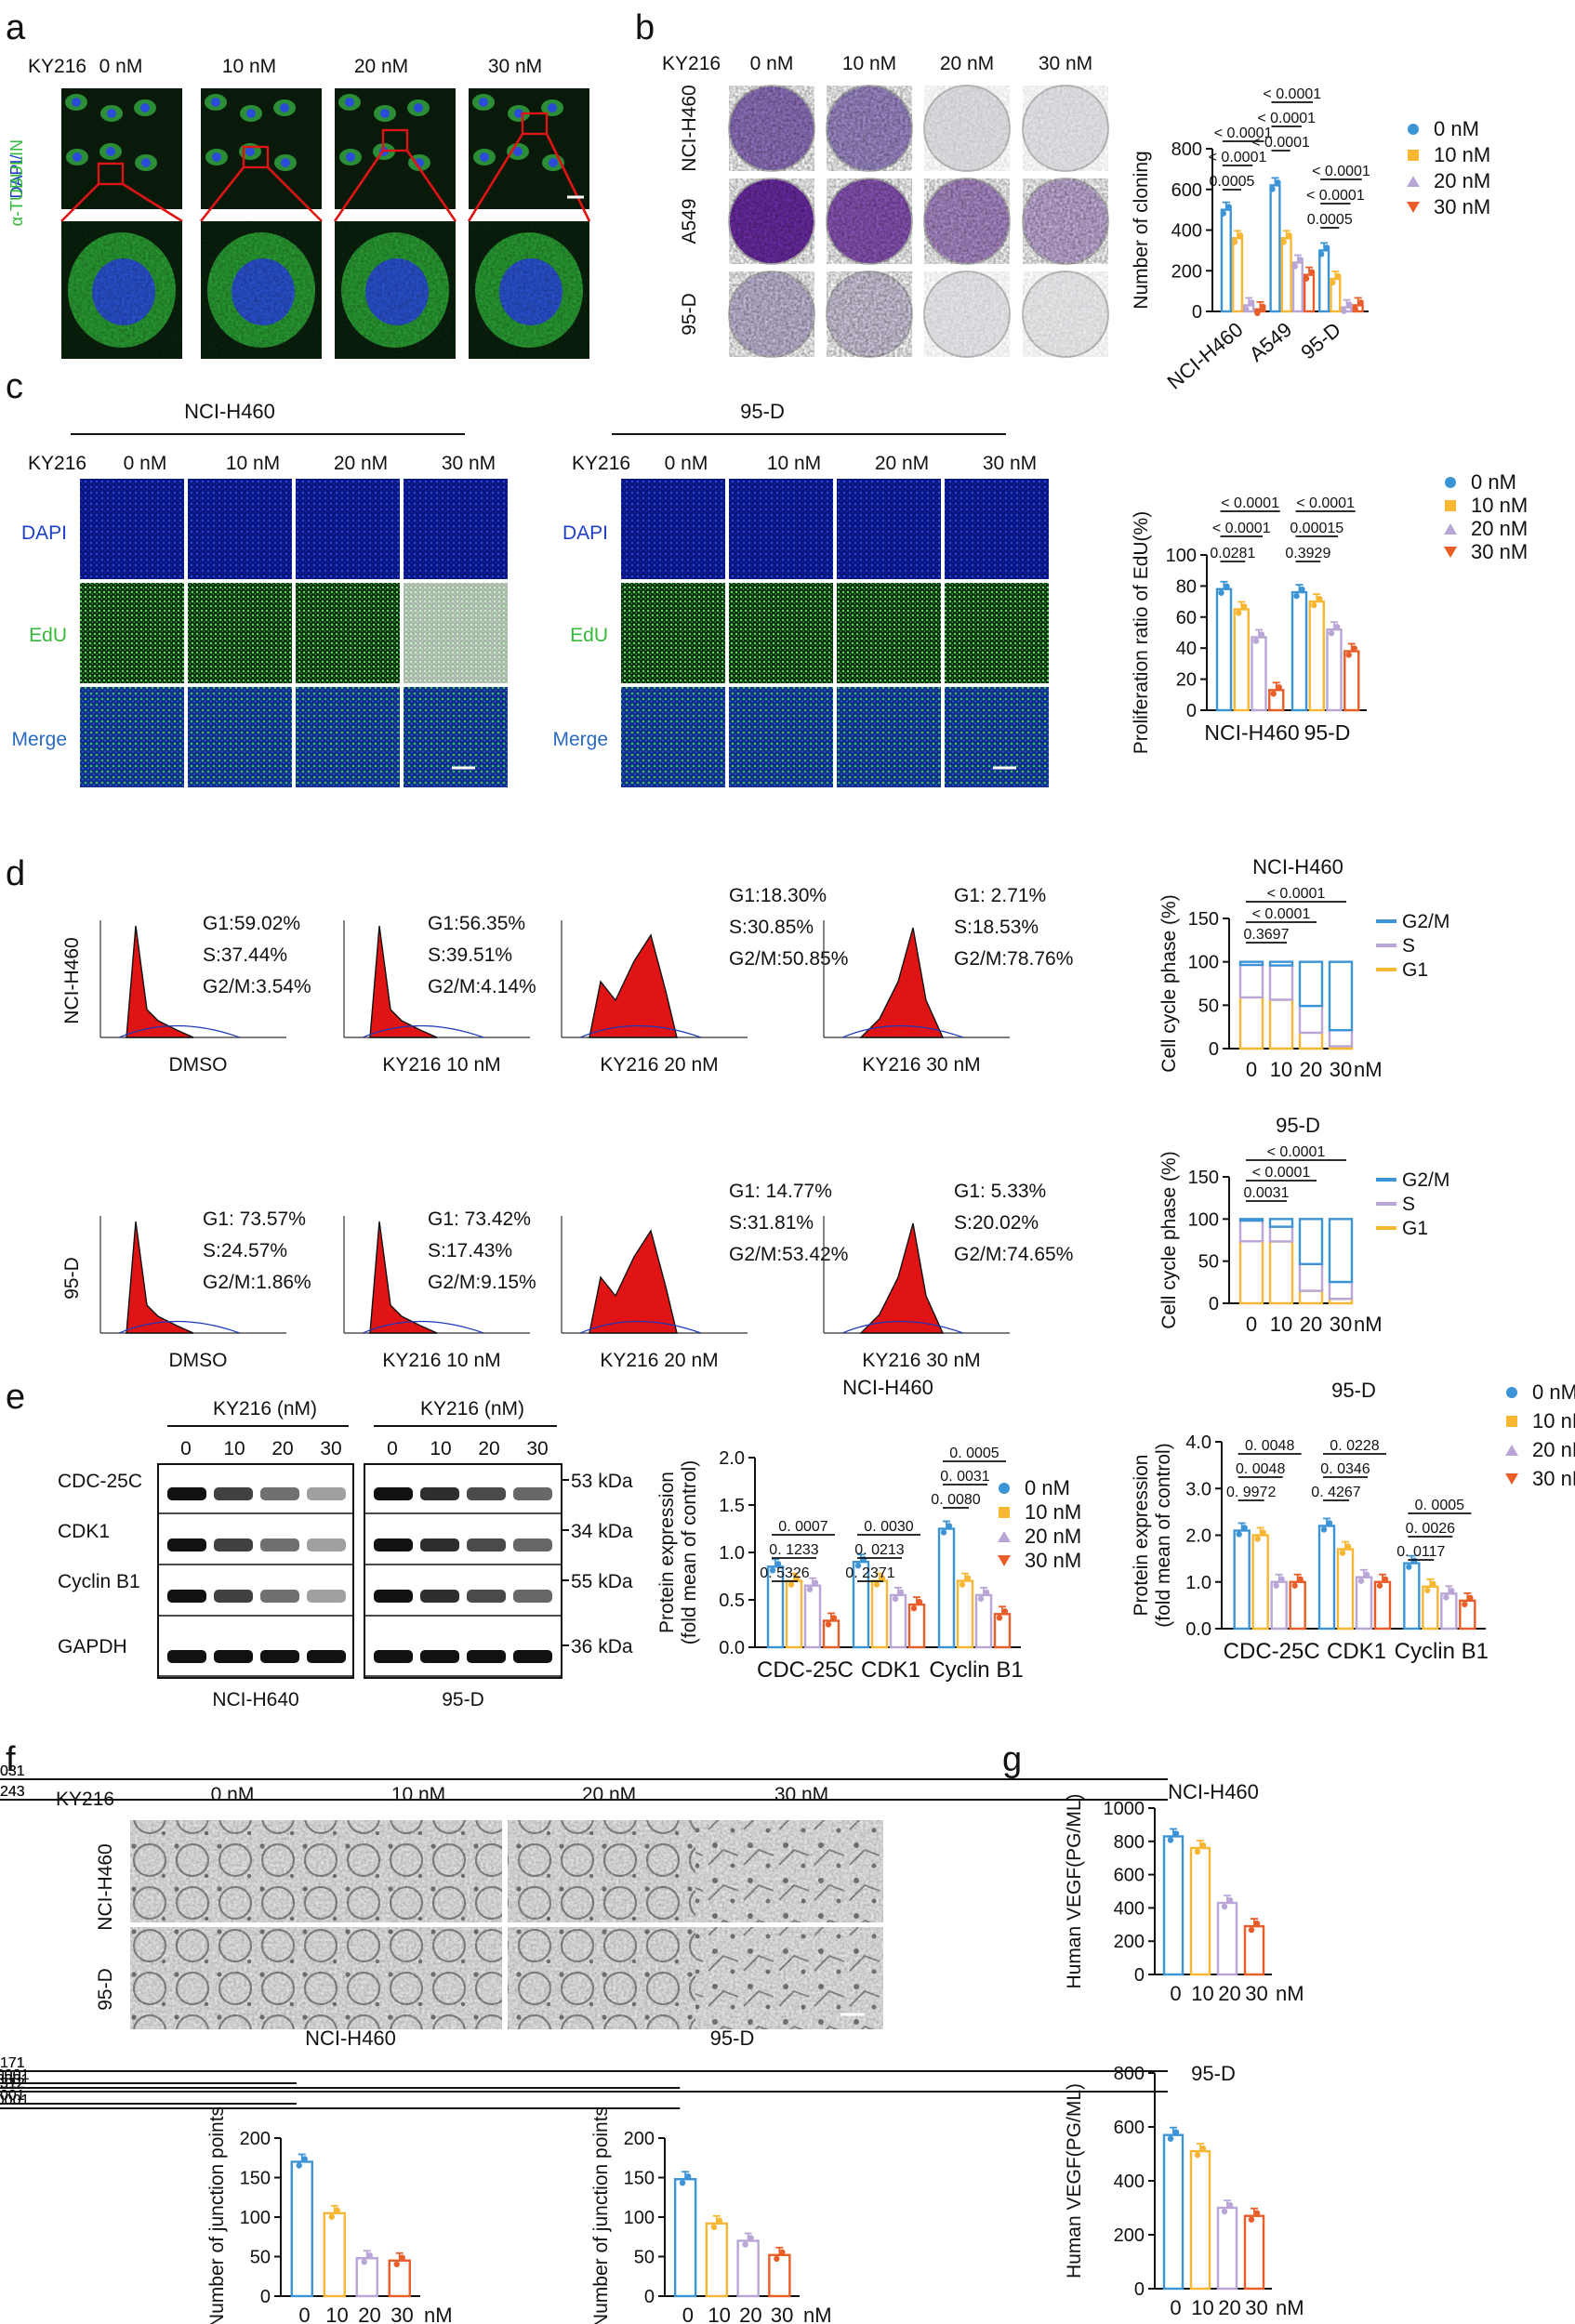 The height and width of the screenshot is (2324, 1575). What do you see at coordinates (690, 128) in the screenshot?
I see `row-label: NCI-H460` at bounding box center [690, 128].